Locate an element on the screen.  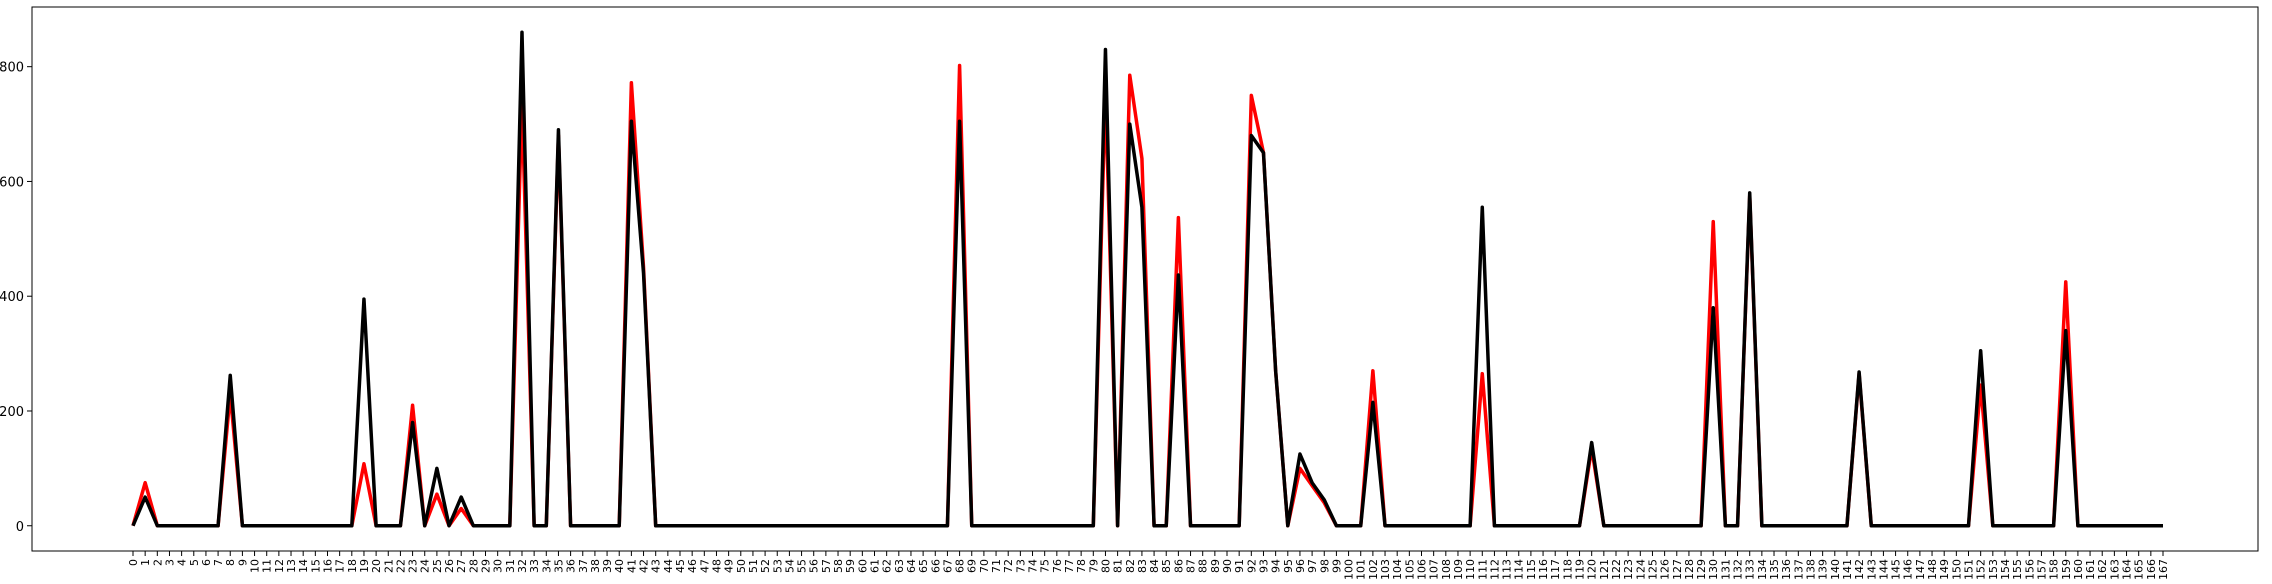
x-tick-label: 27 is located at coordinates (461, 566).